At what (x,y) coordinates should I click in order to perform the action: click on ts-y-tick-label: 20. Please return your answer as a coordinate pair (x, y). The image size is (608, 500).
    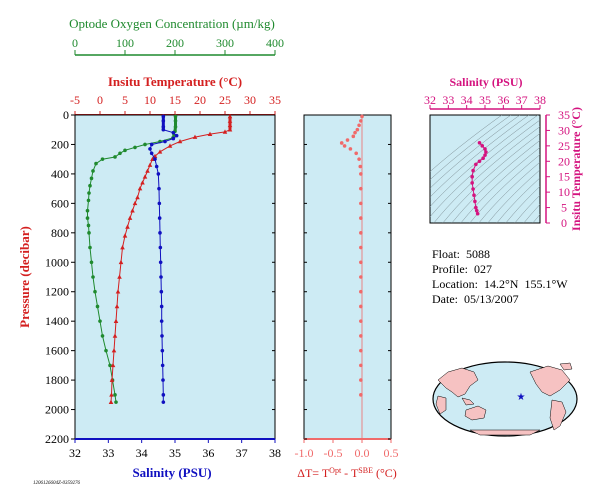
    Looking at the image, I should click on (564, 161).